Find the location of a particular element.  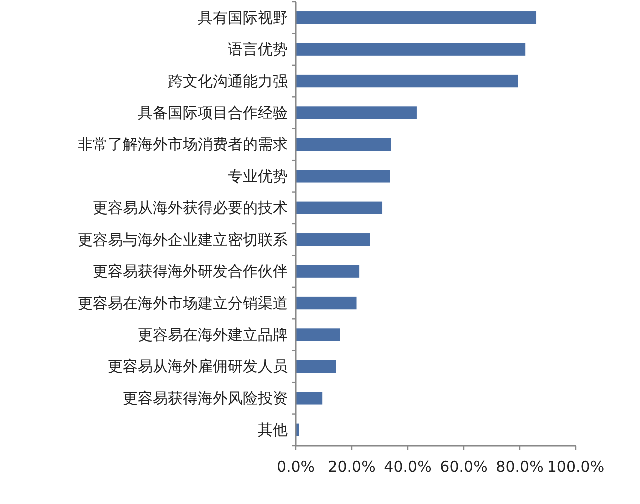

y-tick-label: 跨文化沟通能力强 is located at coordinates (228, 81).